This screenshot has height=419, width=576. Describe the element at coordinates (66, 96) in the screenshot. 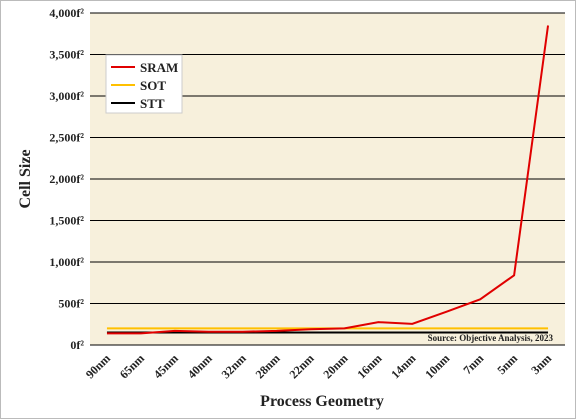

I see `y-tick-label: 3,000f²` at that location.